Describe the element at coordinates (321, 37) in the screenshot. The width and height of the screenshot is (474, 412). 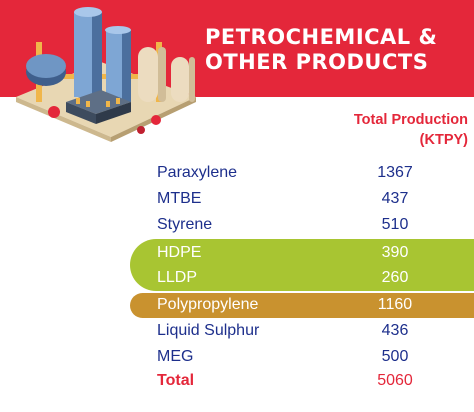
I see `title-line-1: PETROCHEMICAL &` at that location.